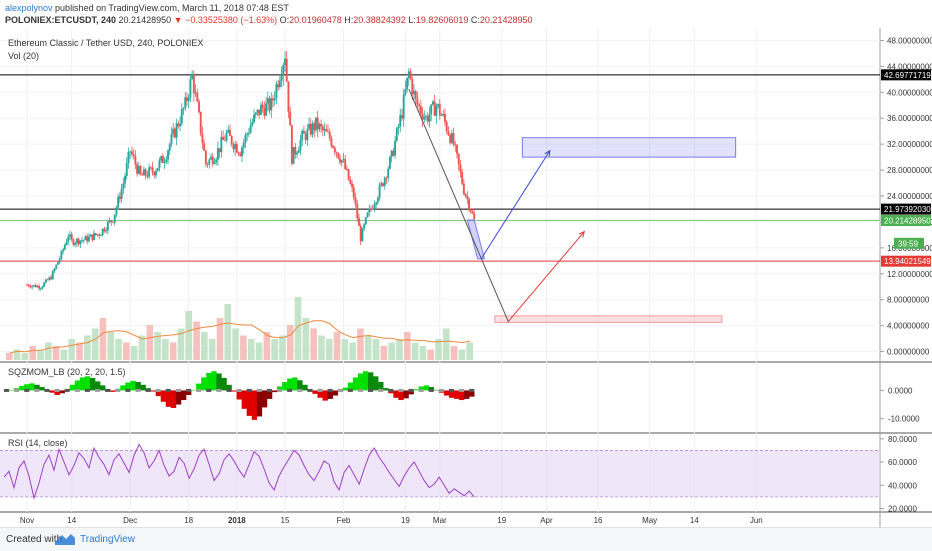 Image resolution: width=932 pixels, height=551 pixels. Describe the element at coordinates (756, 520) in the screenshot. I see `time-tick-label: Jun` at that location.